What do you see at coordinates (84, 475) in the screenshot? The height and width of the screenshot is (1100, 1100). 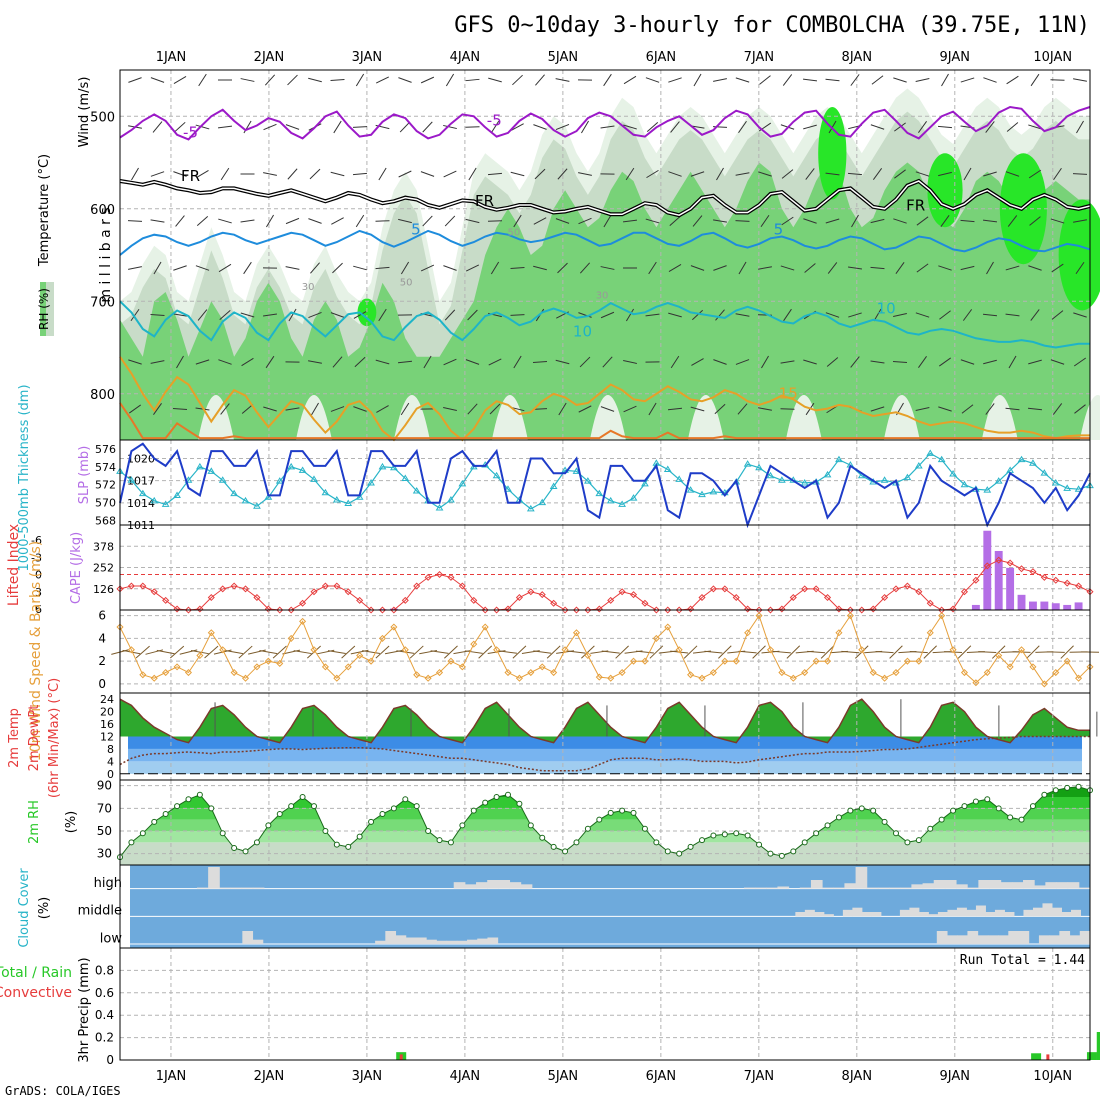 I see `axis-label-slp: SLP (mb)` at bounding box center [84, 475].